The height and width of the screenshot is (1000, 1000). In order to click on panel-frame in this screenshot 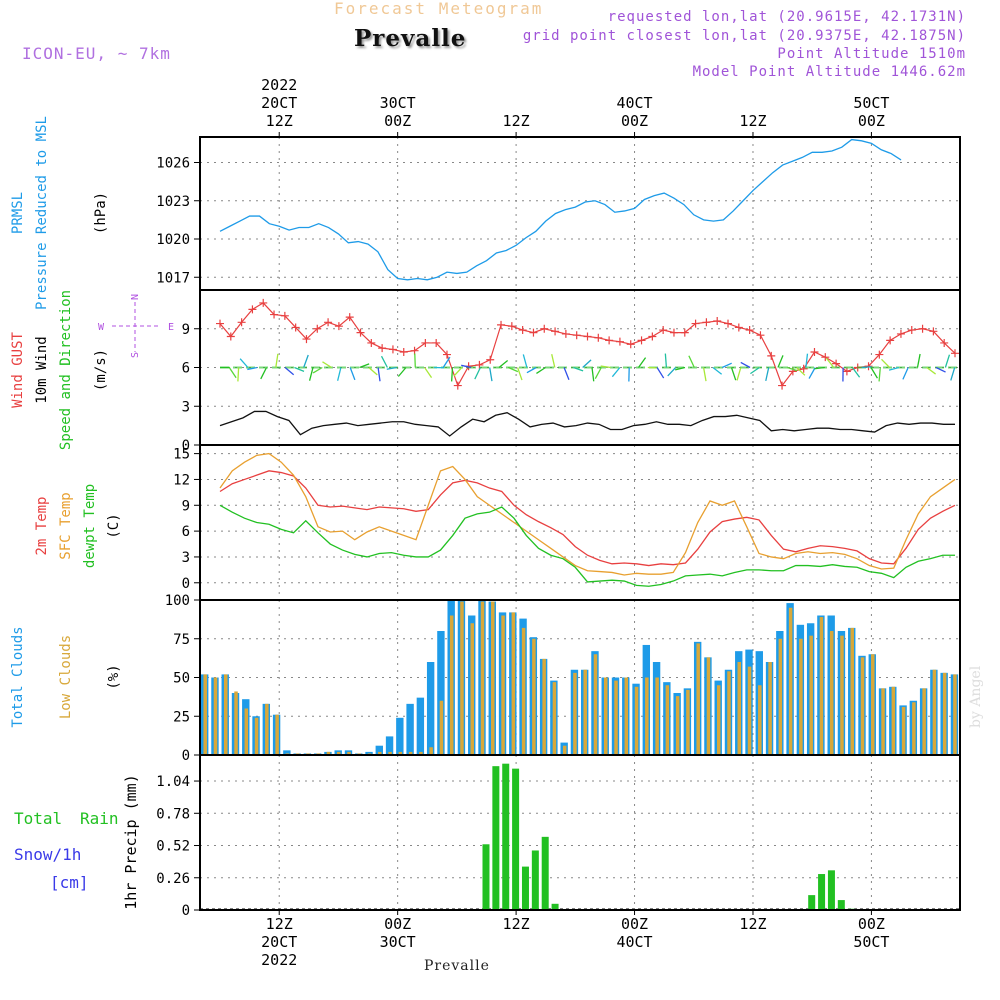, I will do `click(580, 832)`.